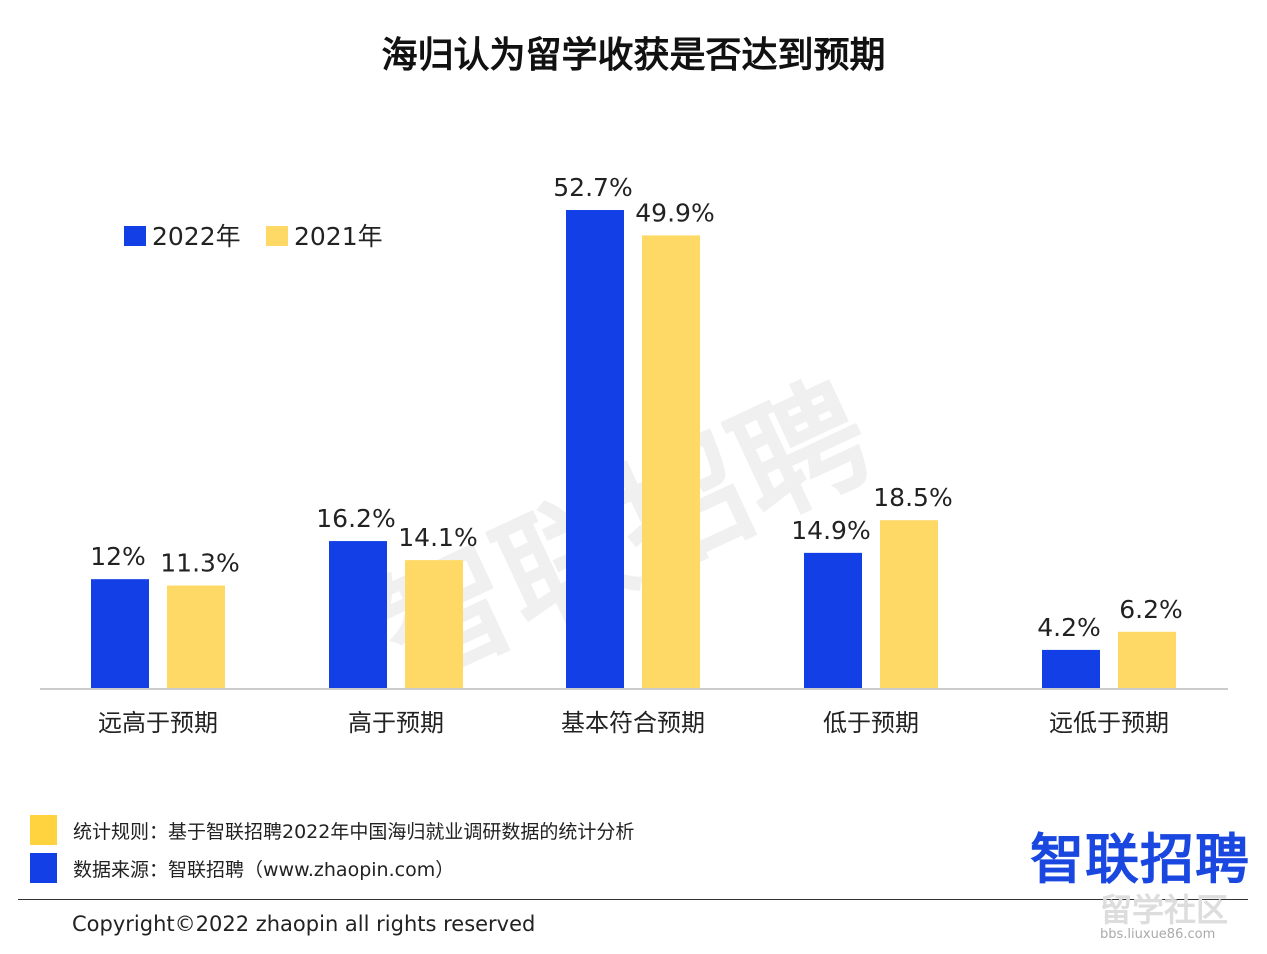 This screenshot has width=1267, height=954. What do you see at coordinates (264, 869) in the screenshot?
I see `note-text: 数据来源：智联招聘（www.zhaopin.com）` at bounding box center [264, 869].